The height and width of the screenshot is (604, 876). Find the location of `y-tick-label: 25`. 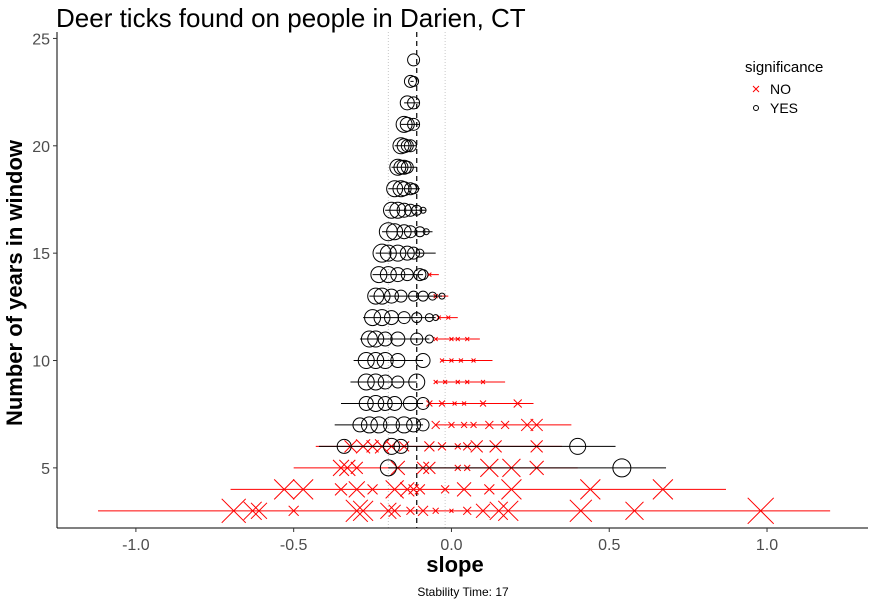

y-tick-label: 25 is located at coordinates (41, 39).